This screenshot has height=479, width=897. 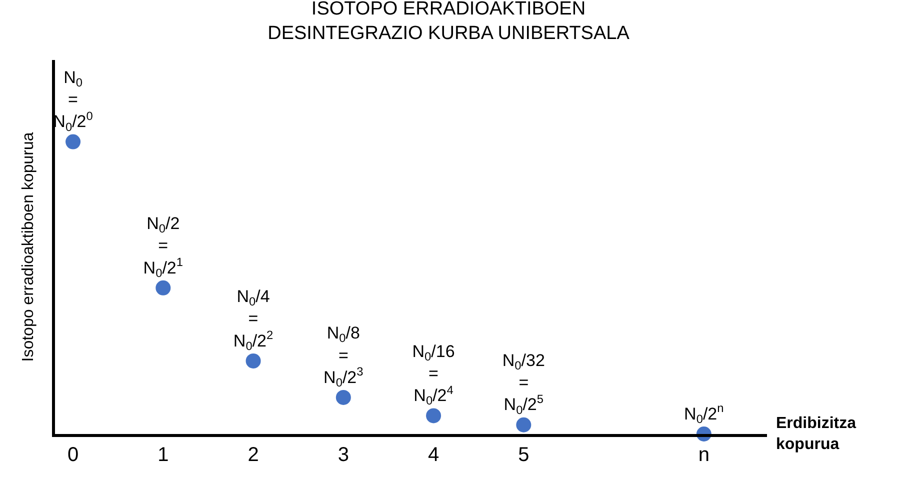 I want to click on text: N$_{0}$/16 = N$_{0}$/2$^{4}$, so click(x=433, y=375).